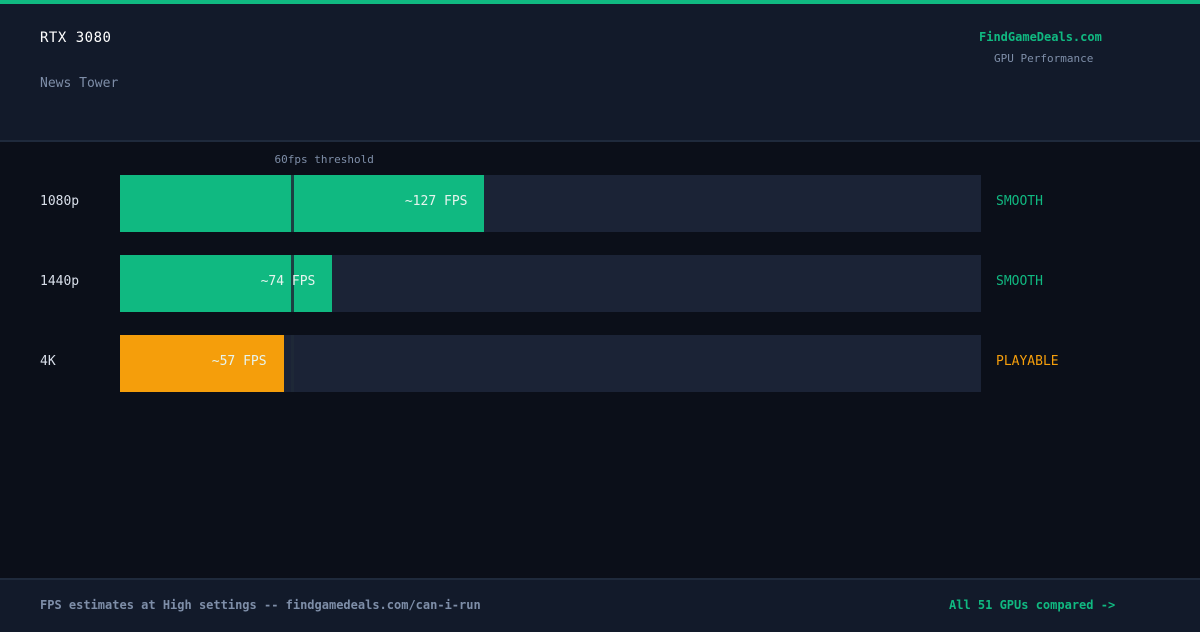 This screenshot has height=632, width=1200. I want to click on fps-value-label: ~127 FPS, so click(436, 201).